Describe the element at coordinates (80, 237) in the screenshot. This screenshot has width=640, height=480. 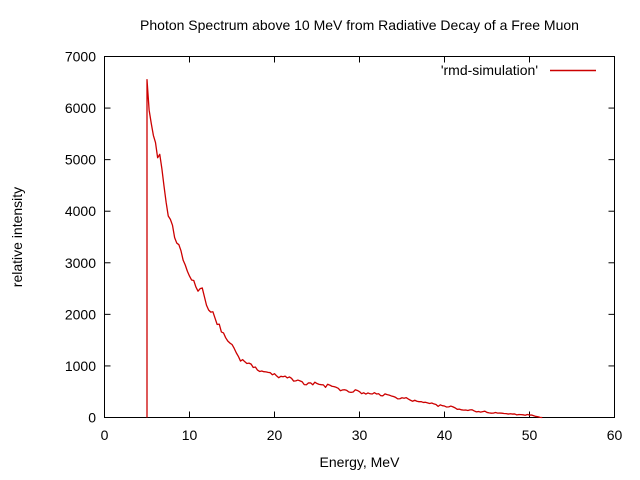
I see `y-tick-labels: 0 1000 2000 3000 4000 5000 6000 7000` at that location.